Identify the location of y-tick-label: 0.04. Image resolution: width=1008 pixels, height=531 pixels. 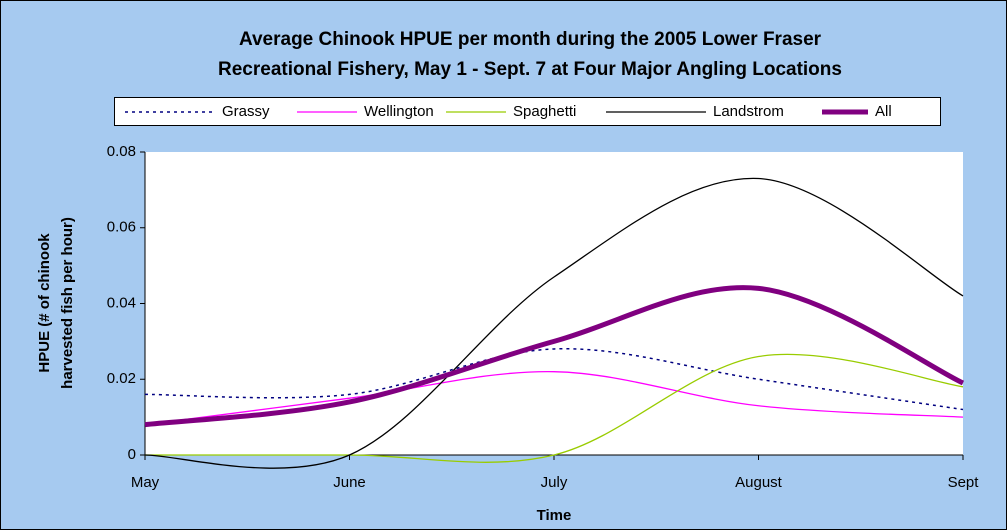
(121, 302).